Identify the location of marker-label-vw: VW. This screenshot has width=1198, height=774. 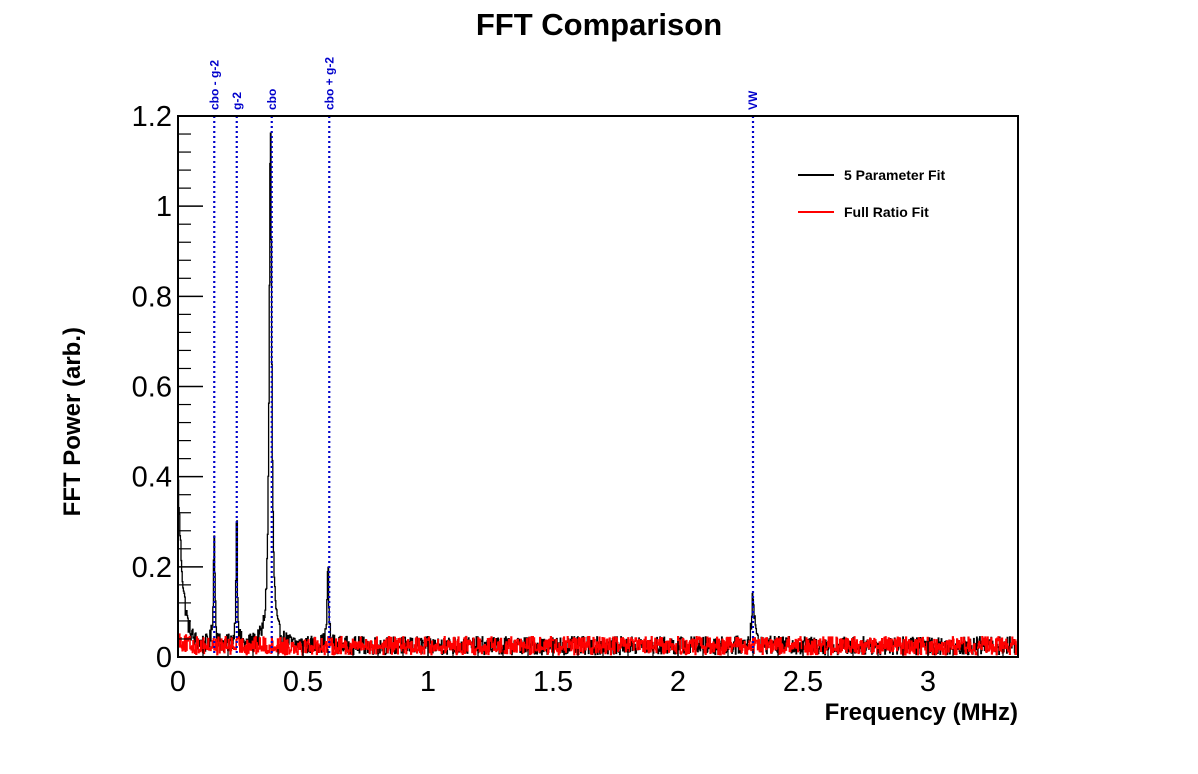
(753, 100).